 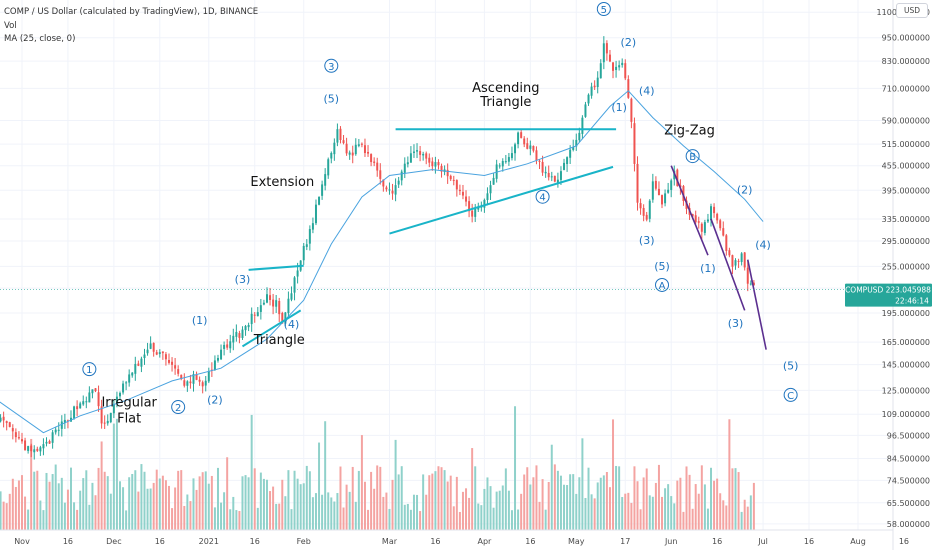 I want to click on pattern-annotation: Irregular, so click(x=129, y=402).